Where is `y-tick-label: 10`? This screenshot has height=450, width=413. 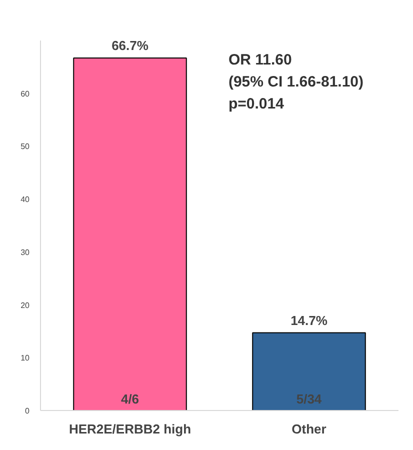 y-tick-label: 10 is located at coordinates (25, 358).